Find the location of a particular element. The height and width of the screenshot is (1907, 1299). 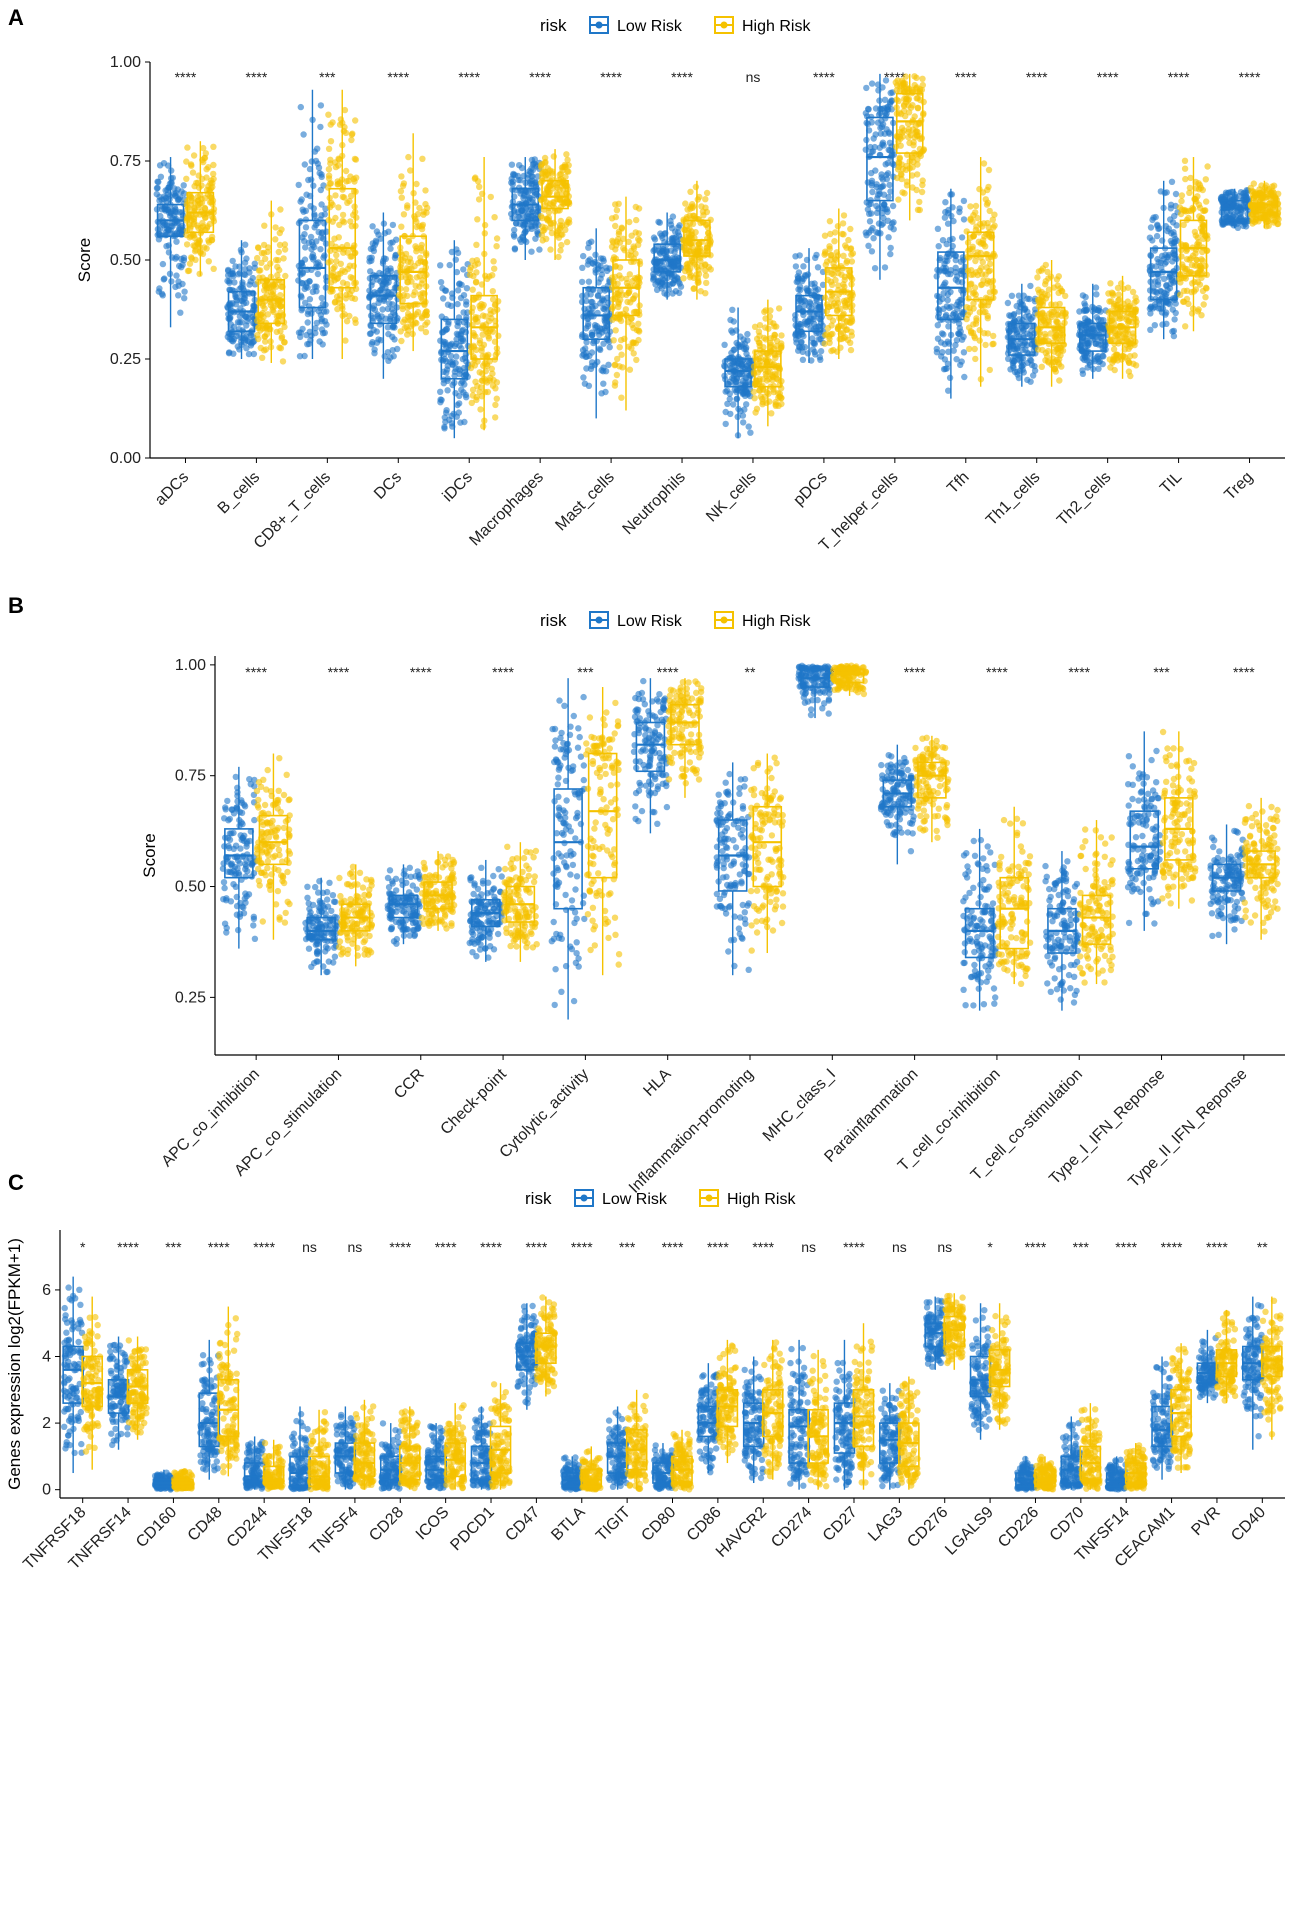

legend-key-dot-high is located at coordinates (724, 25).